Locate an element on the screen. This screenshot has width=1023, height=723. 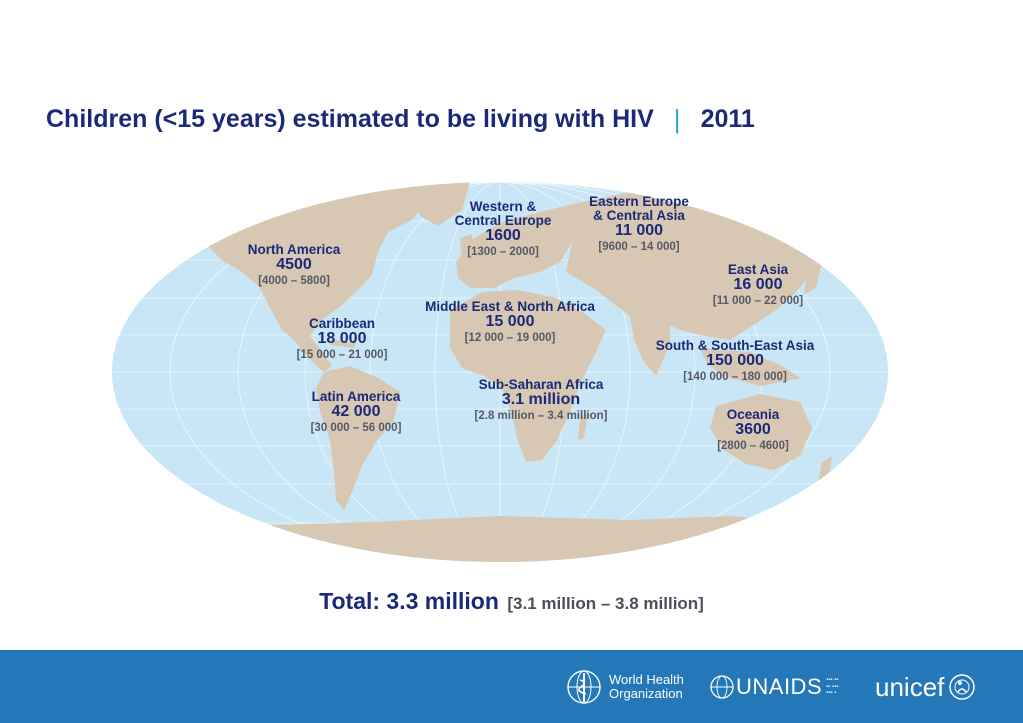
land-africa is located at coordinates (528, 376).